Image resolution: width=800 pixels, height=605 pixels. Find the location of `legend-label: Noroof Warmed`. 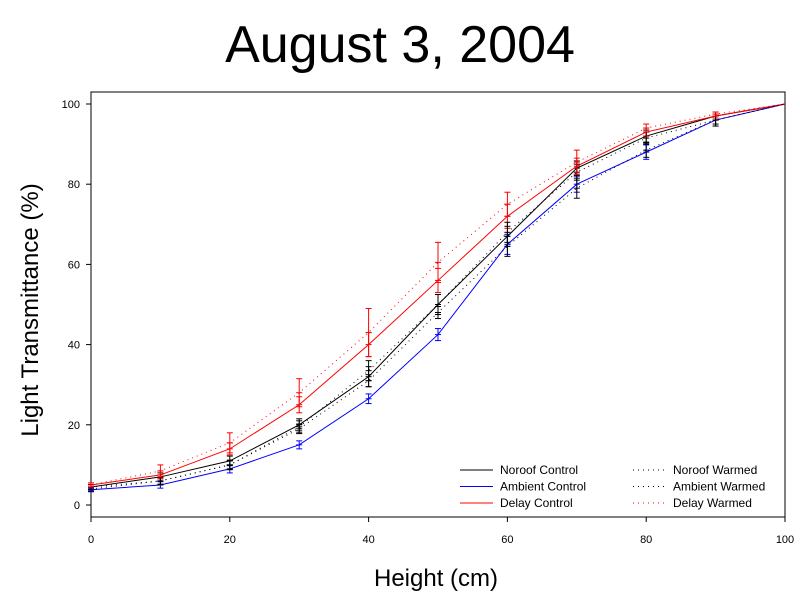

legend-label: Noroof Warmed is located at coordinates (715, 470).